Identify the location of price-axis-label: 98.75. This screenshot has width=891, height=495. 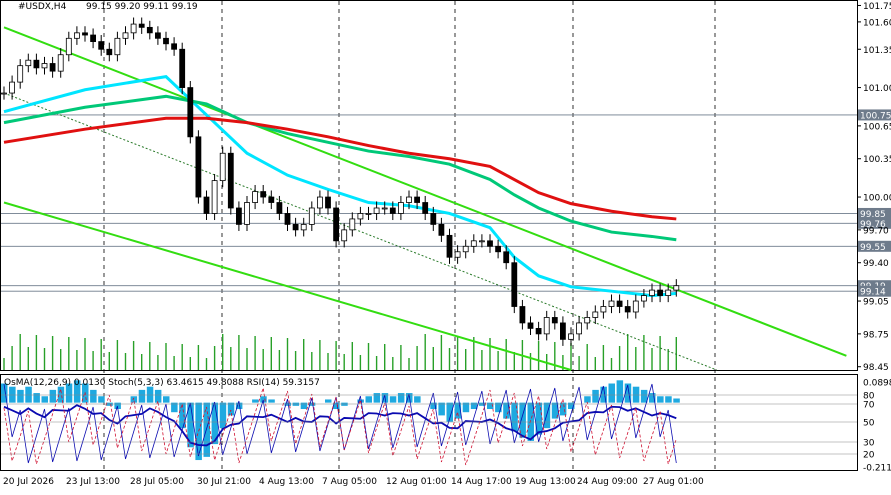
(876, 335).